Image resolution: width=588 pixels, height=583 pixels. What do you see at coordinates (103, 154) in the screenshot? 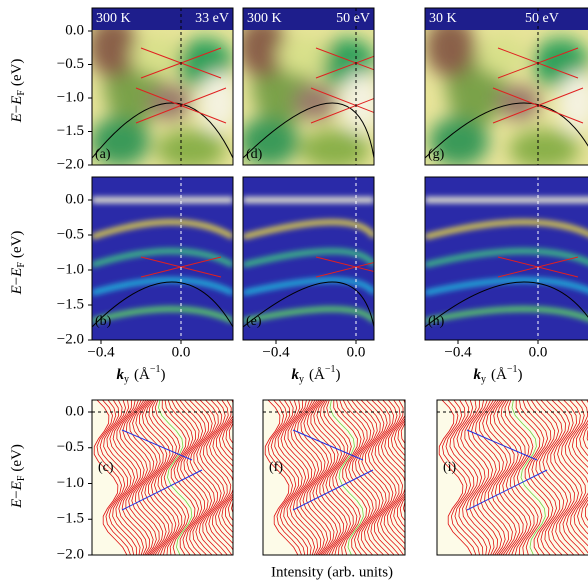
I see `panel-label: (a)` at bounding box center [103, 154].